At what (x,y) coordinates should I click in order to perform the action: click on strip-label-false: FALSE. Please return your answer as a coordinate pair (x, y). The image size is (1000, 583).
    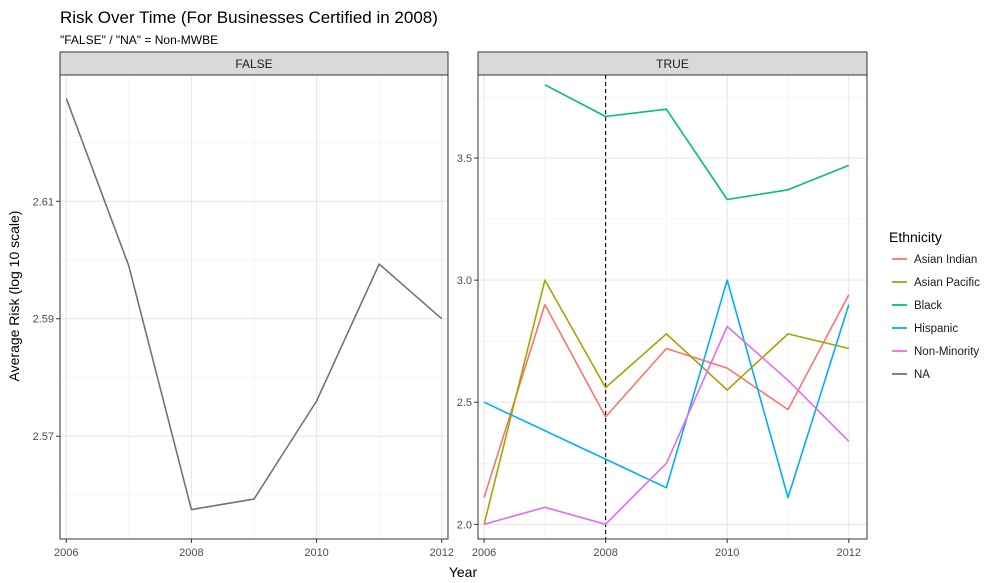
    Looking at the image, I should click on (253, 64).